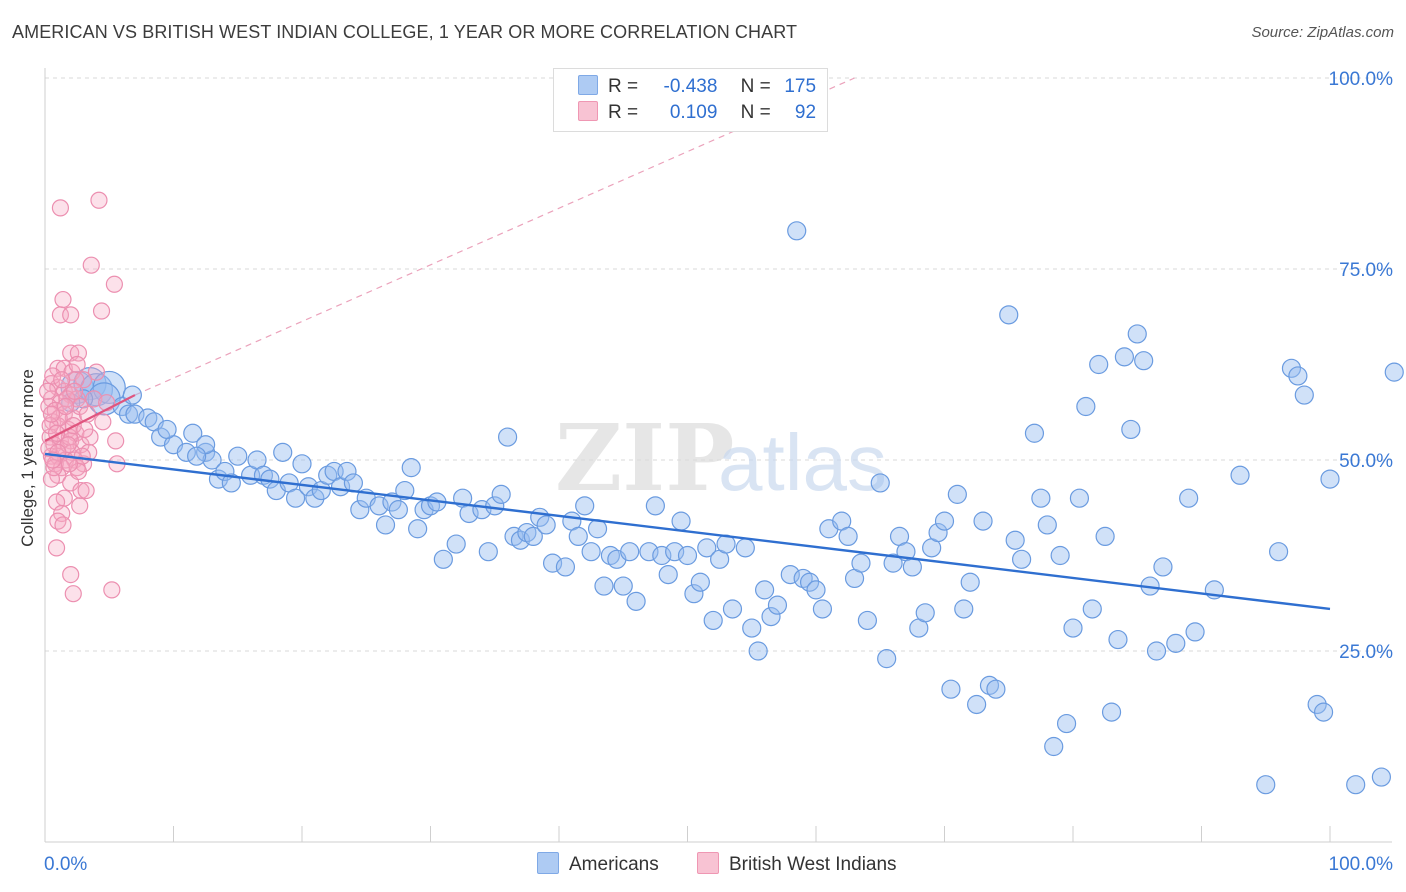 The width and height of the screenshot is (1406, 892). What do you see at coordinates (1361, 79) in the screenshot?
I see `y-tick-label: 100.0%` at bounding box center [1361, 79].